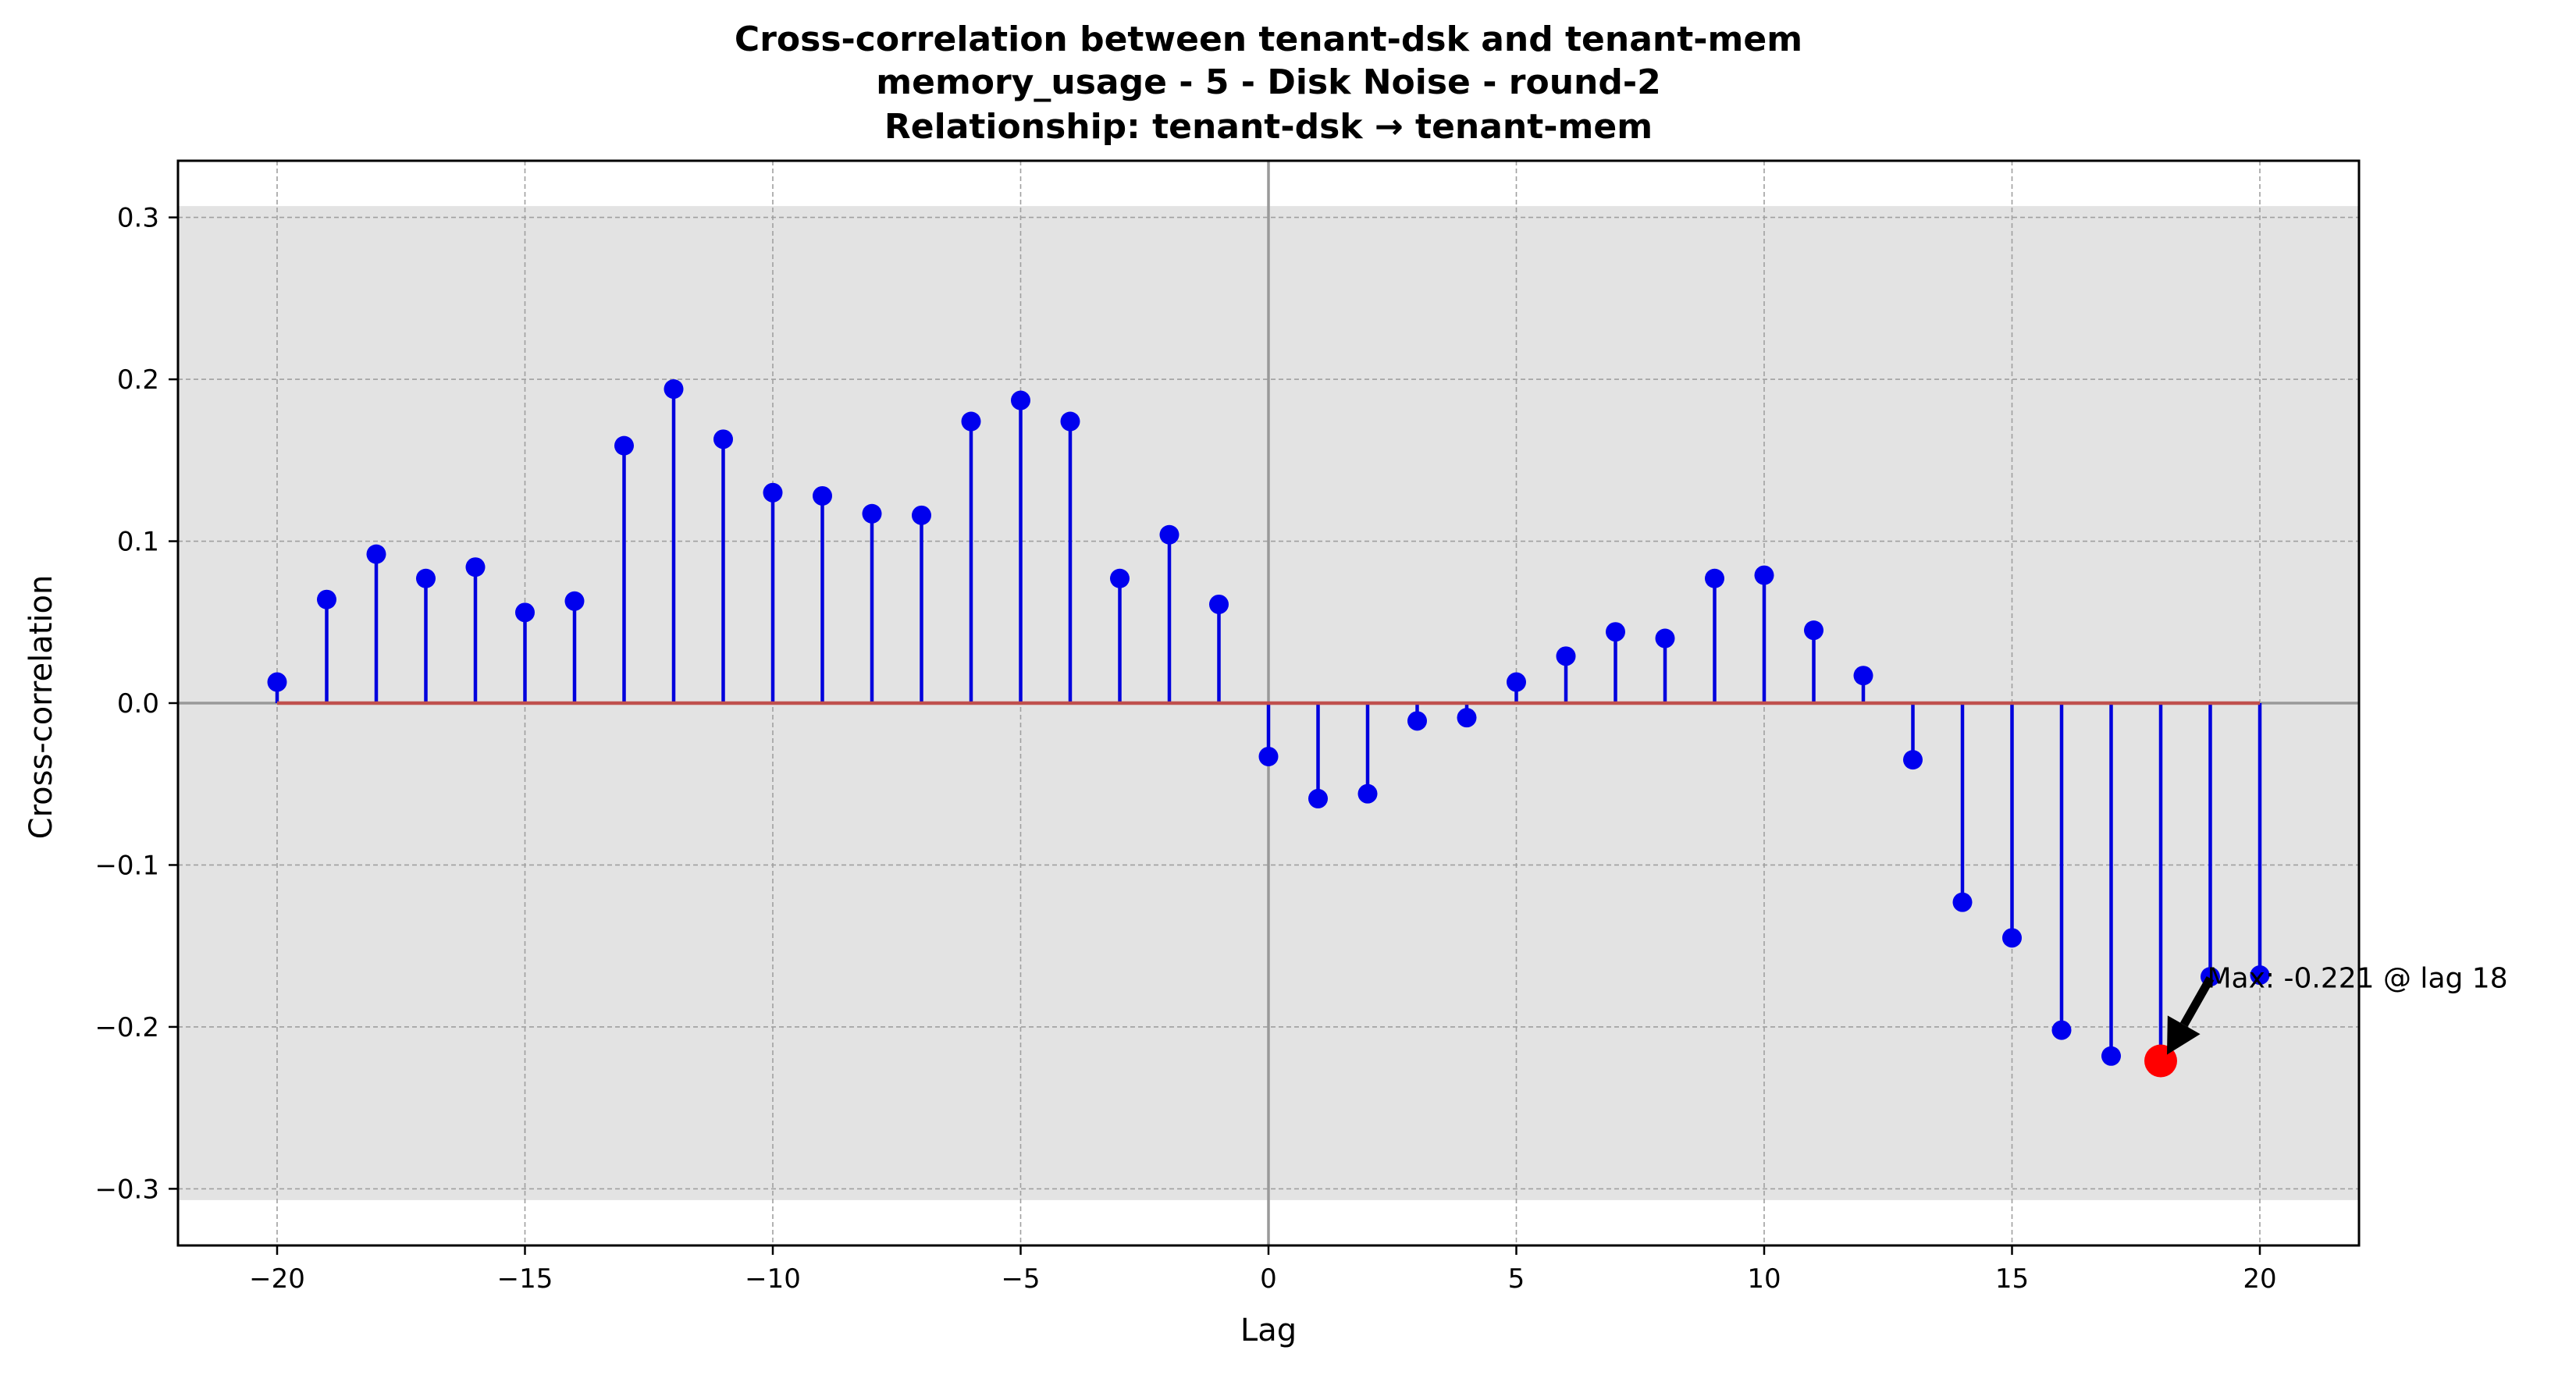  What do you see at coordinates (277, 1279) in the screenshot?
I see `x-tick-label: −20` at bounding box center [277, 1279].